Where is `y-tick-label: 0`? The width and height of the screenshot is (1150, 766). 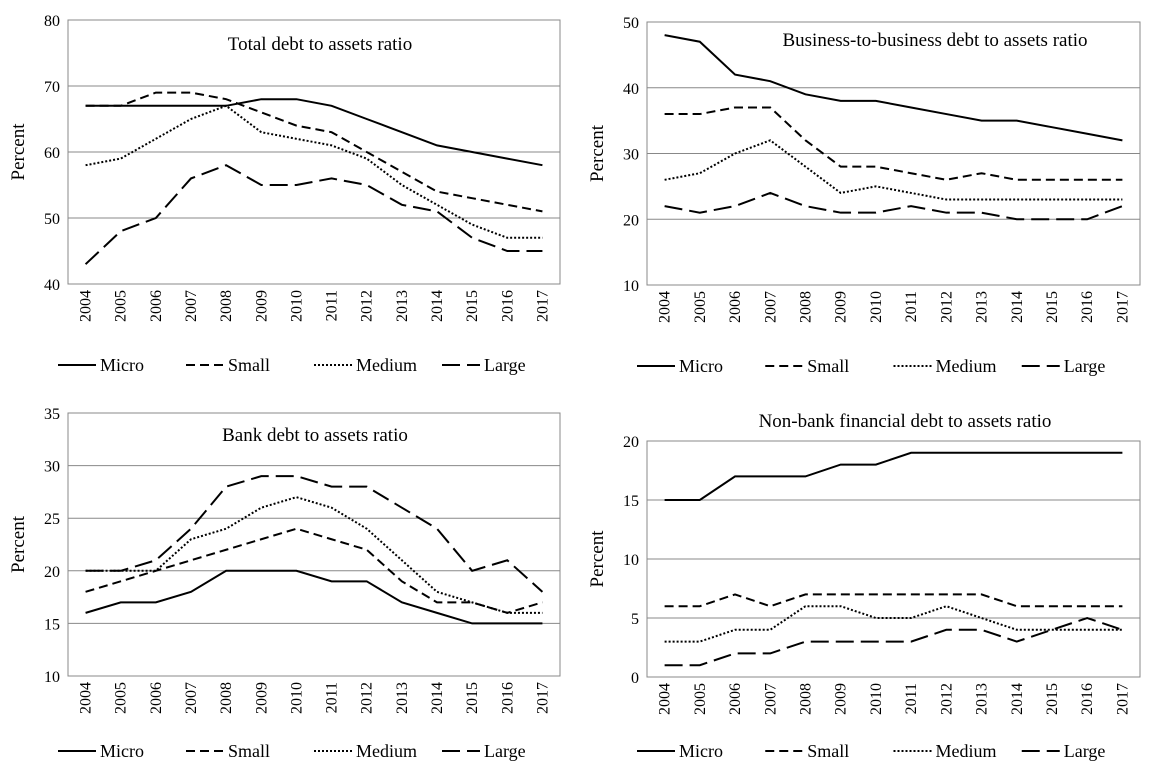
y-tick-label: 0 is located at coordinates (635, 678).